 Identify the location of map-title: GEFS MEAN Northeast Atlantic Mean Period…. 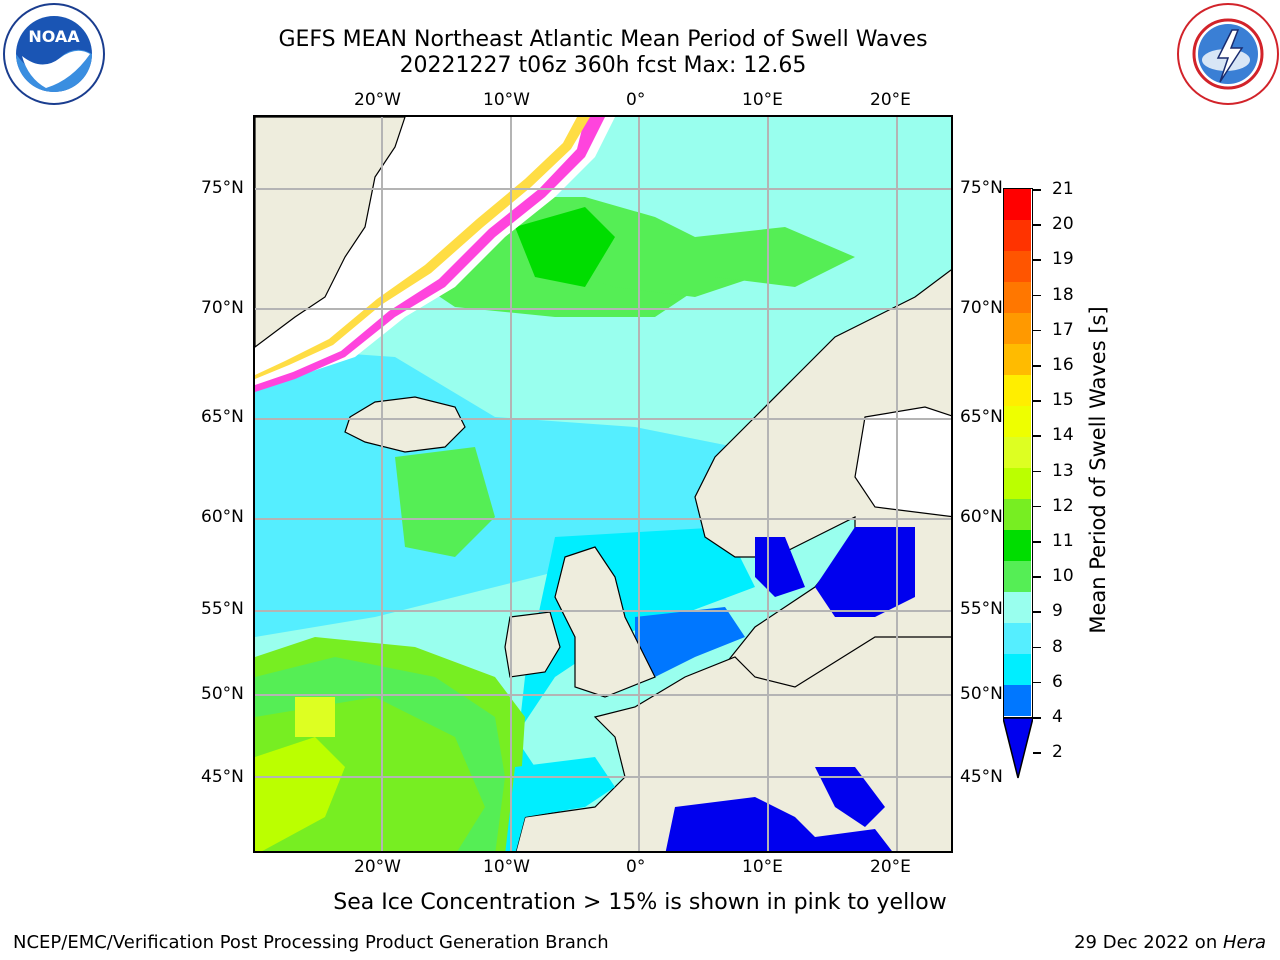
(603, 39).